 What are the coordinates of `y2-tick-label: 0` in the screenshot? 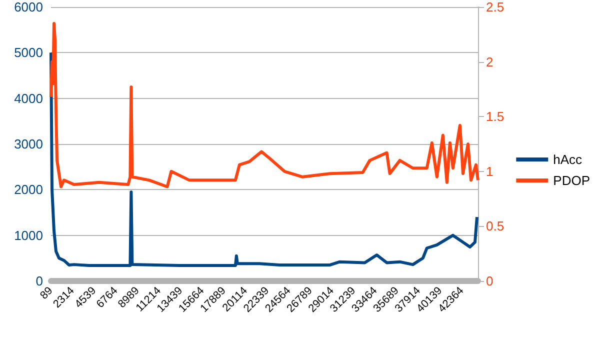 It's located at (490, 281).